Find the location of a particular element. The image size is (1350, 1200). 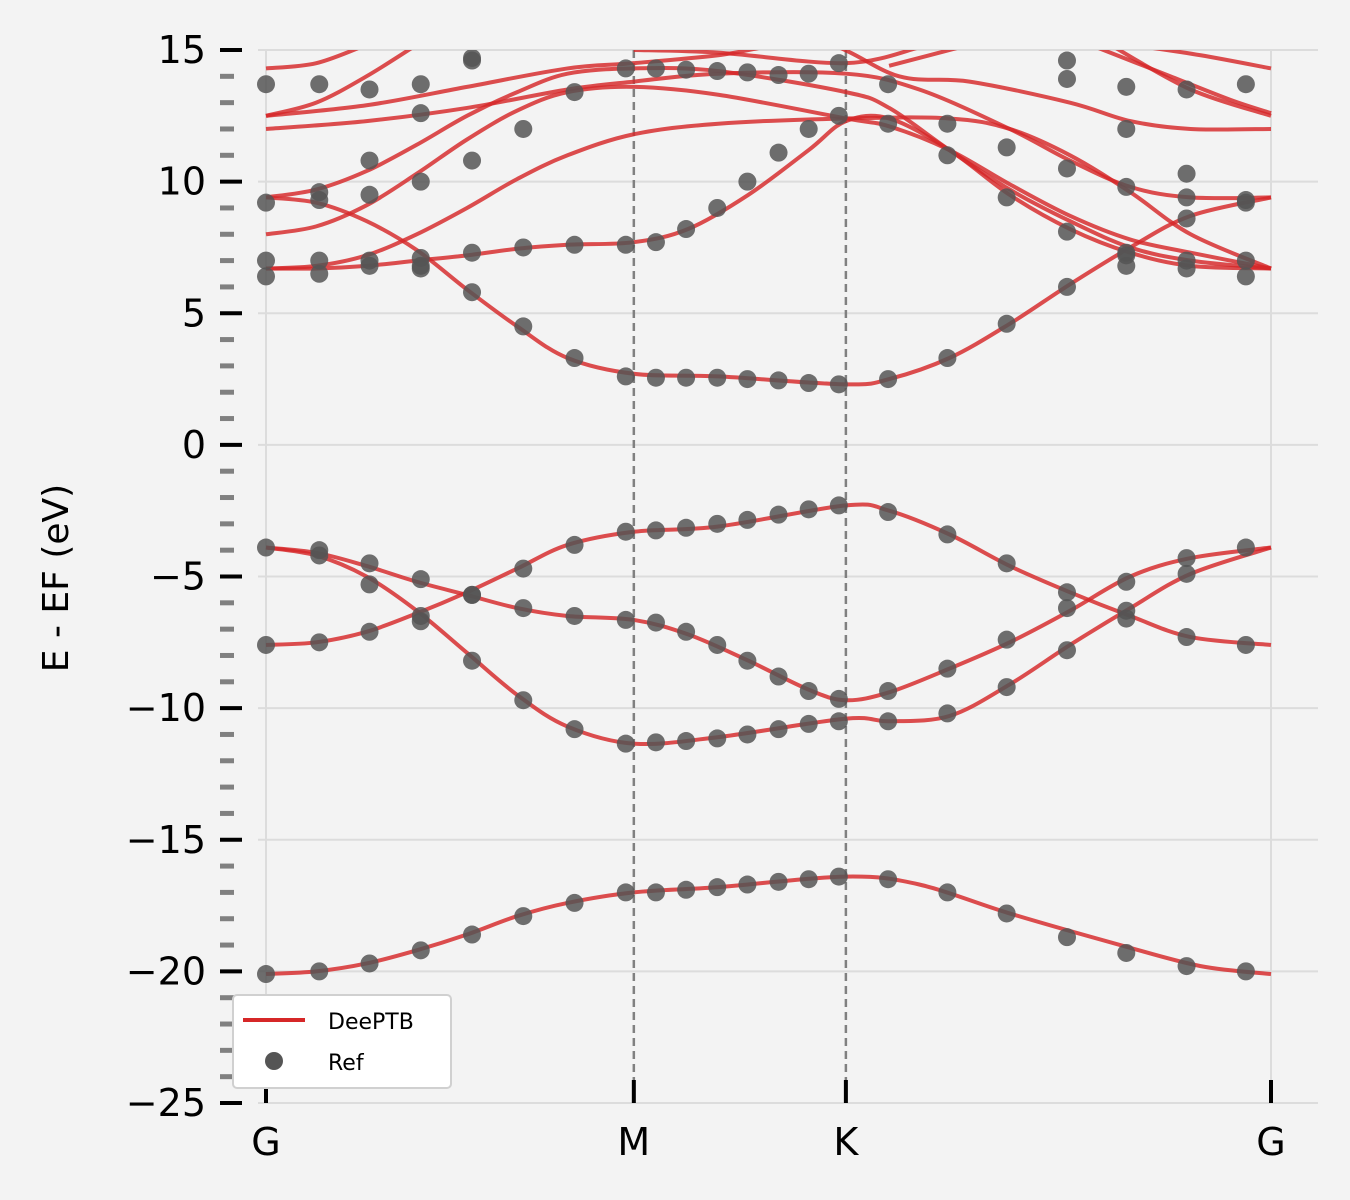

y-axis: 15 10 5 0 −5 −10 −15 −20 −25 is located at coordinates (184, 576).